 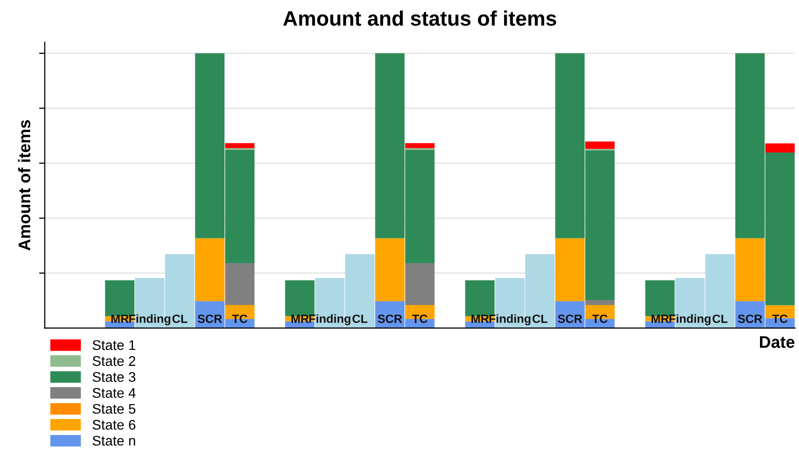 What do you see at coordinates (114, 441) in the screenshot?
I see `legend-label: State n` at bounding box center [114, 441].